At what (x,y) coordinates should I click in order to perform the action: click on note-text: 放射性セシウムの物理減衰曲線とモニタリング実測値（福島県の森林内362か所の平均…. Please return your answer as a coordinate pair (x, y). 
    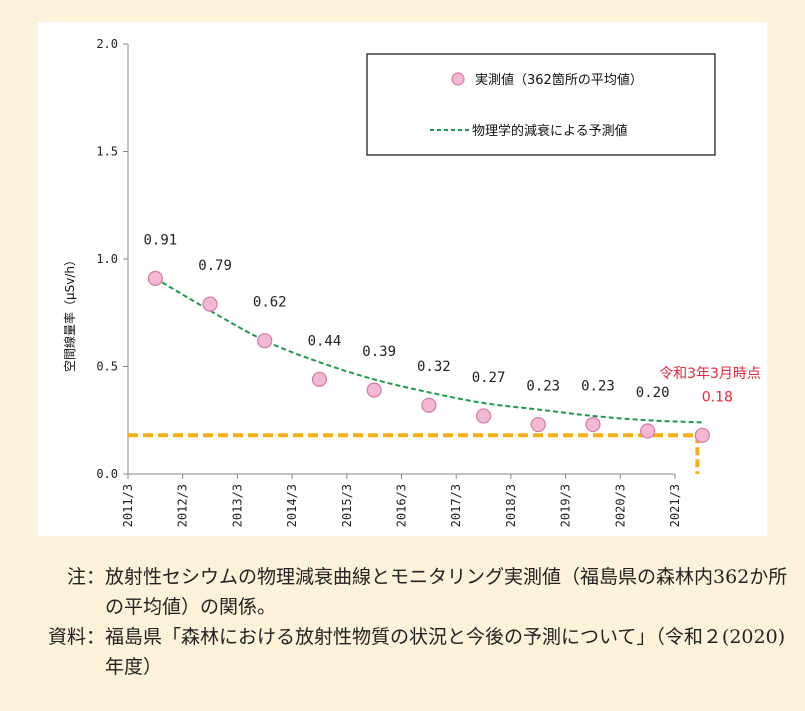
    Looking at the image, I should click on (446, 592).